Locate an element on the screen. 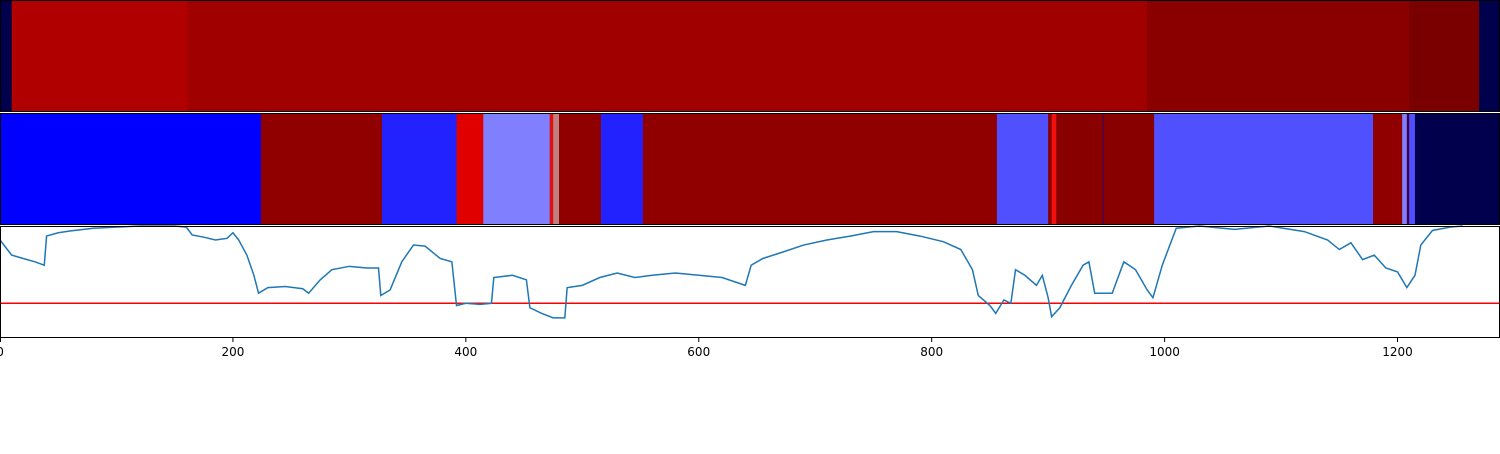 The height and width of the screenshot is (454, 1500). x-tick-label: 0 is located at coordinates (2, 352).